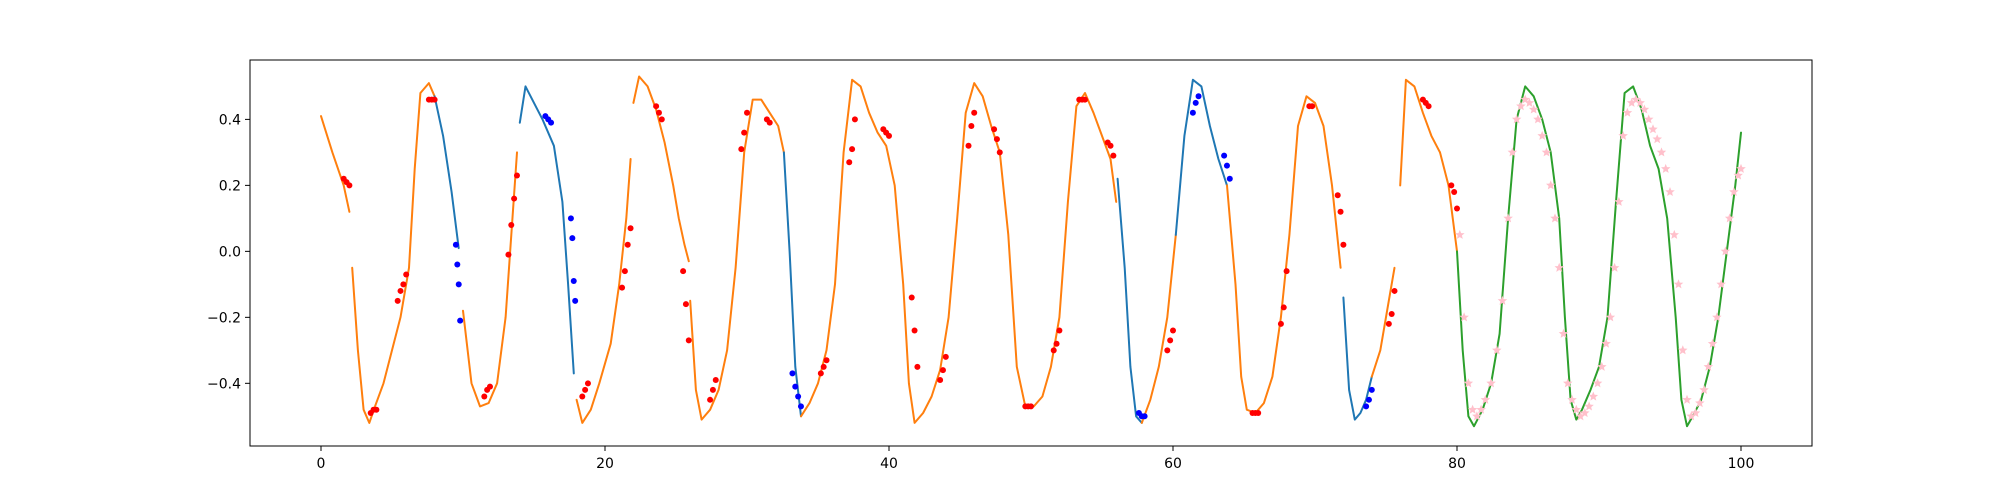  Describe the element at coordinates (228, 252) in the screenshot. I see `y-axis: −0.4 −0.2 0.0 0.2 0.4` at that location.